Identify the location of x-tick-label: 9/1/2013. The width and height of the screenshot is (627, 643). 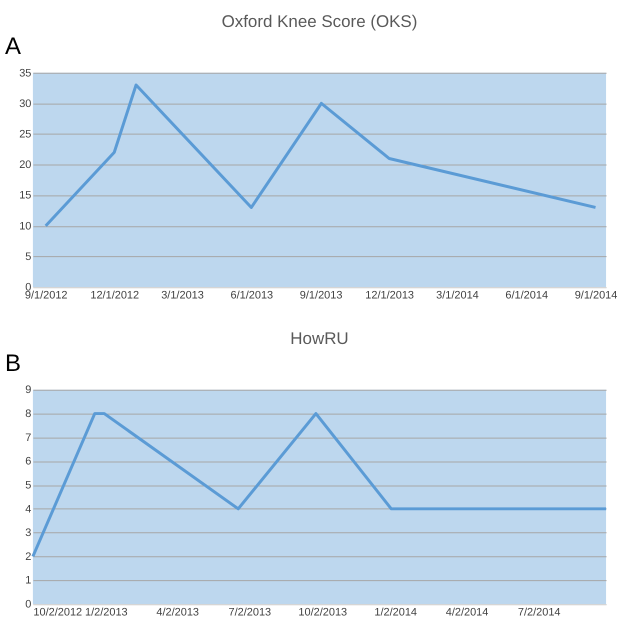
(321, 296).